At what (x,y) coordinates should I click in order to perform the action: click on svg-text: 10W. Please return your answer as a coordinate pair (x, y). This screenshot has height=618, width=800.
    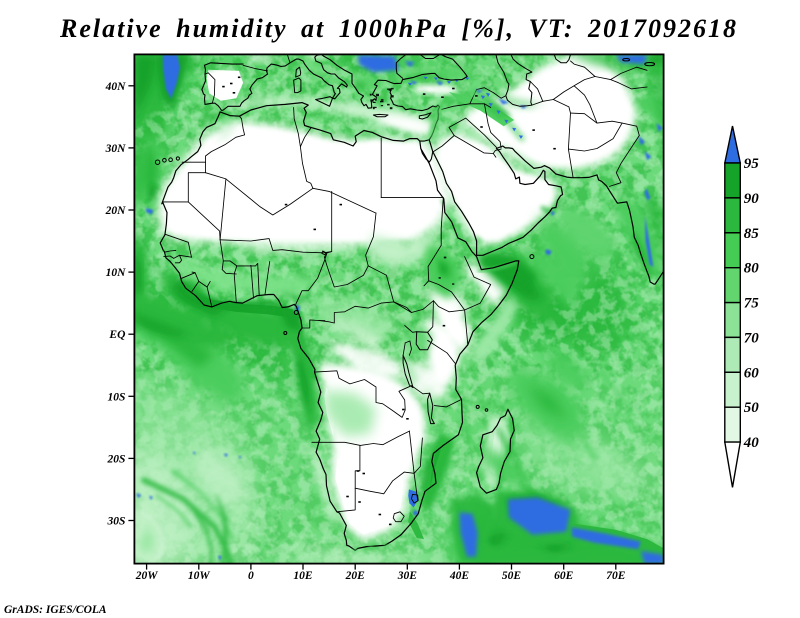
    Looking at the image, I should click on (199, 576).